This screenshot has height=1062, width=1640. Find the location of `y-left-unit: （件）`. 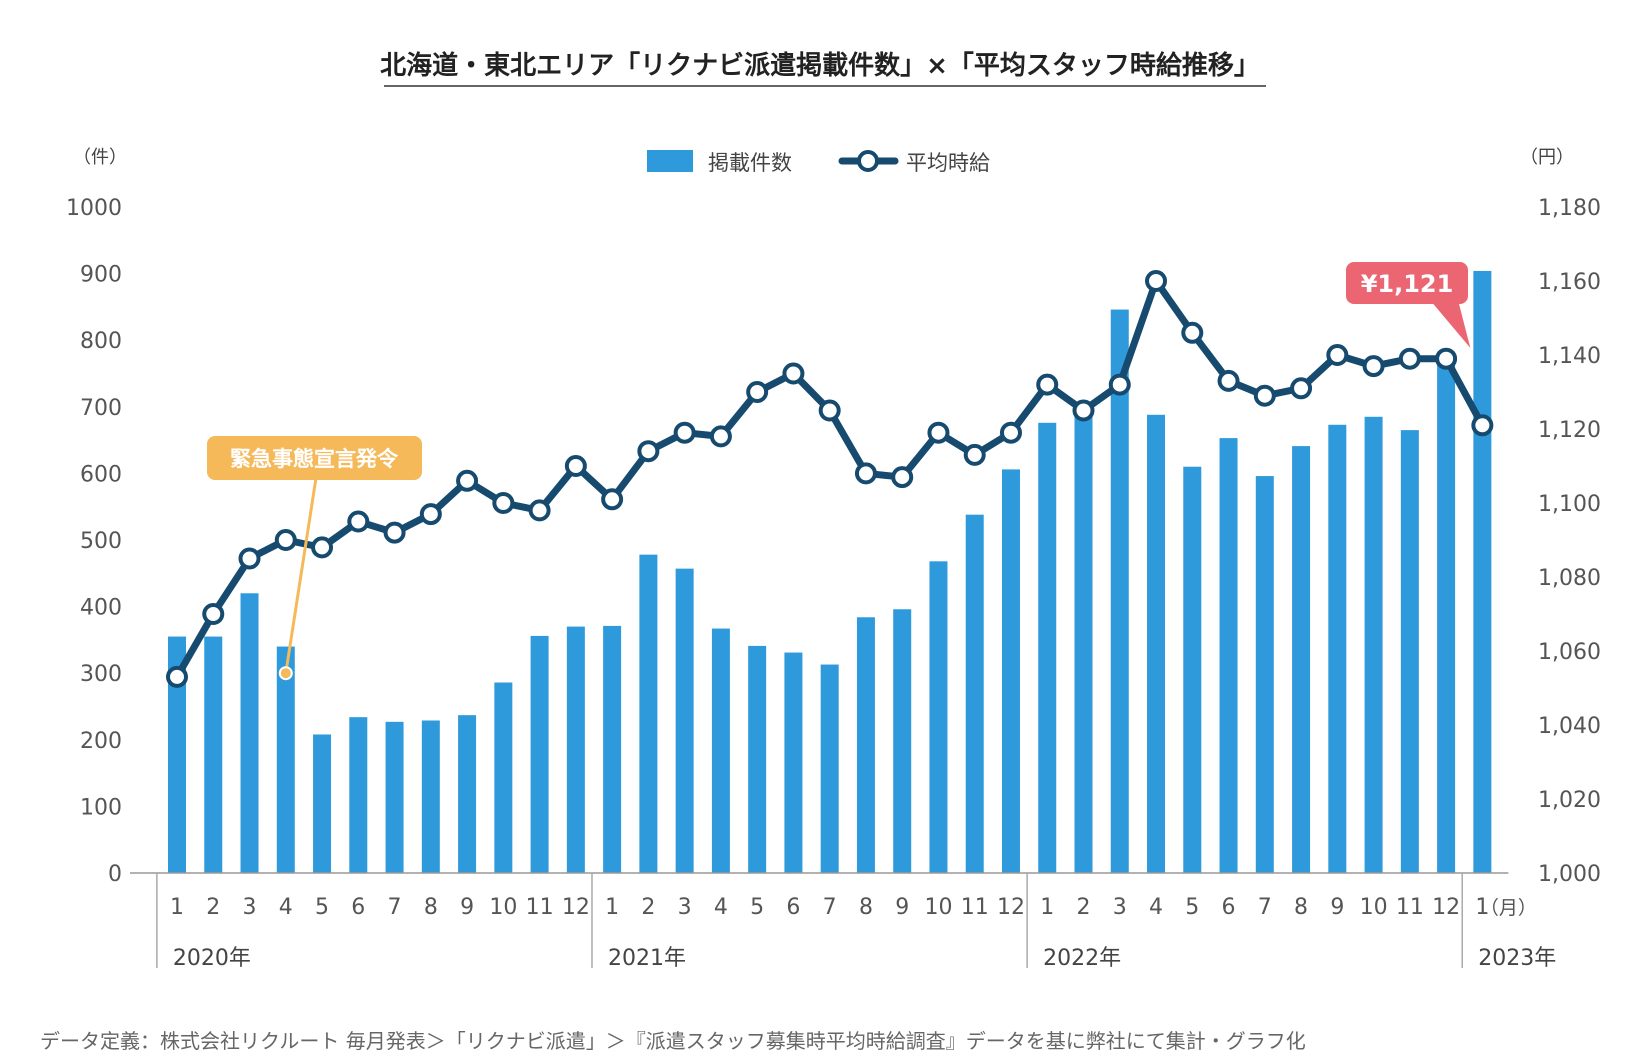

y-left-unit: （件） is located at coordinates (100, 157).